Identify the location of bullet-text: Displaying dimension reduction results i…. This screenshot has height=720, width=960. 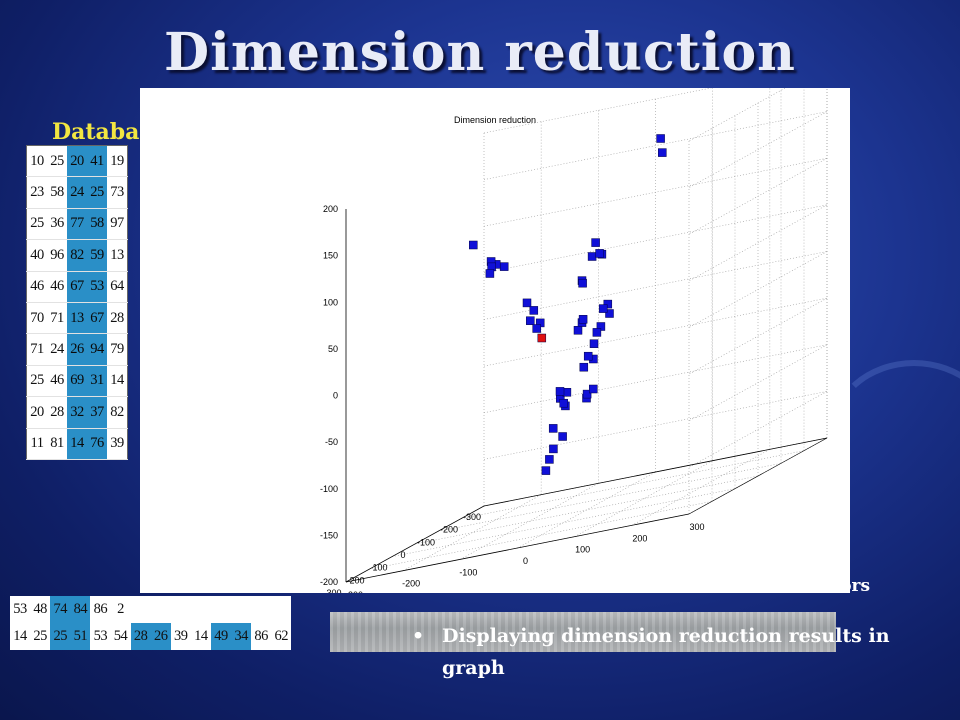
(666, 652).